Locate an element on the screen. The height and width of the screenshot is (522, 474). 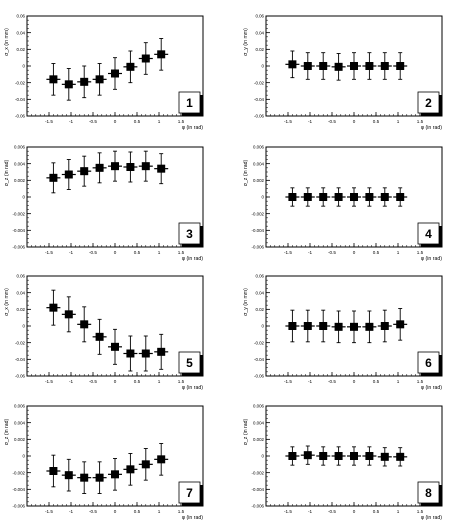
x-tick-label: -1.5 is located at coordinates (49, 511).